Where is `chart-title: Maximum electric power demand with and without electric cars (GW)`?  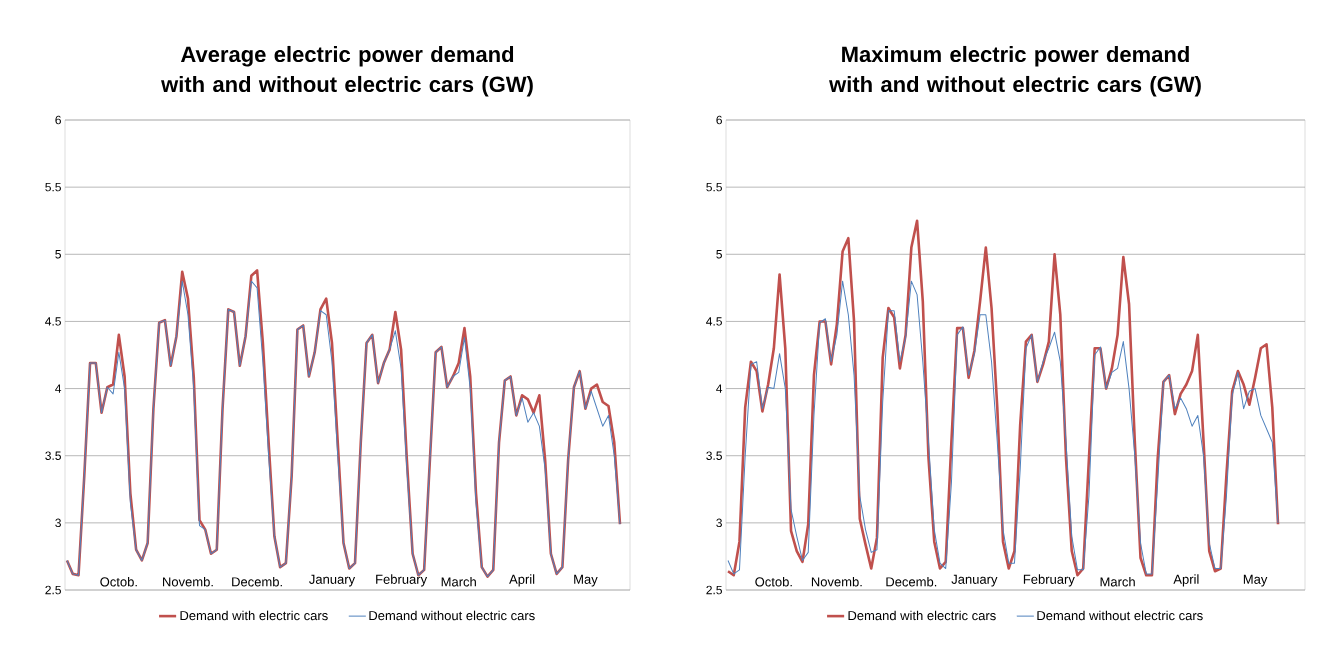 chart-title: Maximum electric power demand with and without electric cars (GW) is located at coordinates (1015, 71).